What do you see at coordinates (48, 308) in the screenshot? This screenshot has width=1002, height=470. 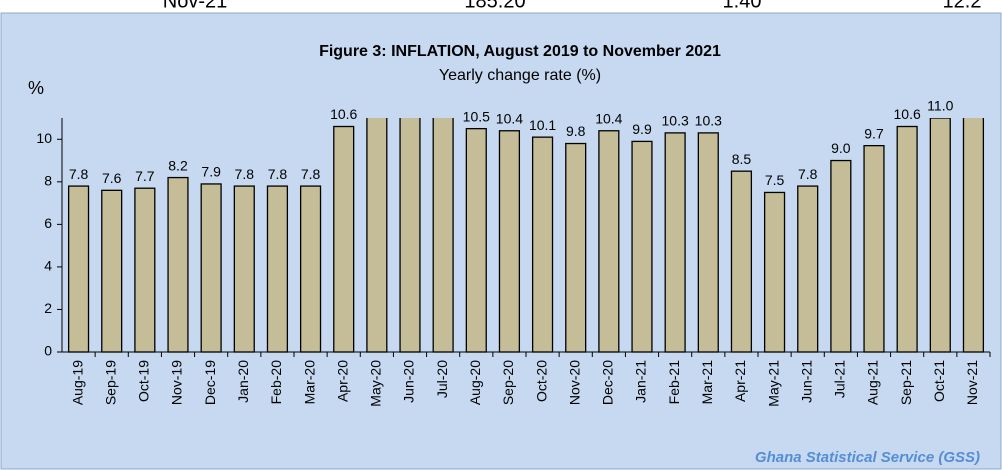 I see `y-tick-label: 2` at bounding box center [48, 308].